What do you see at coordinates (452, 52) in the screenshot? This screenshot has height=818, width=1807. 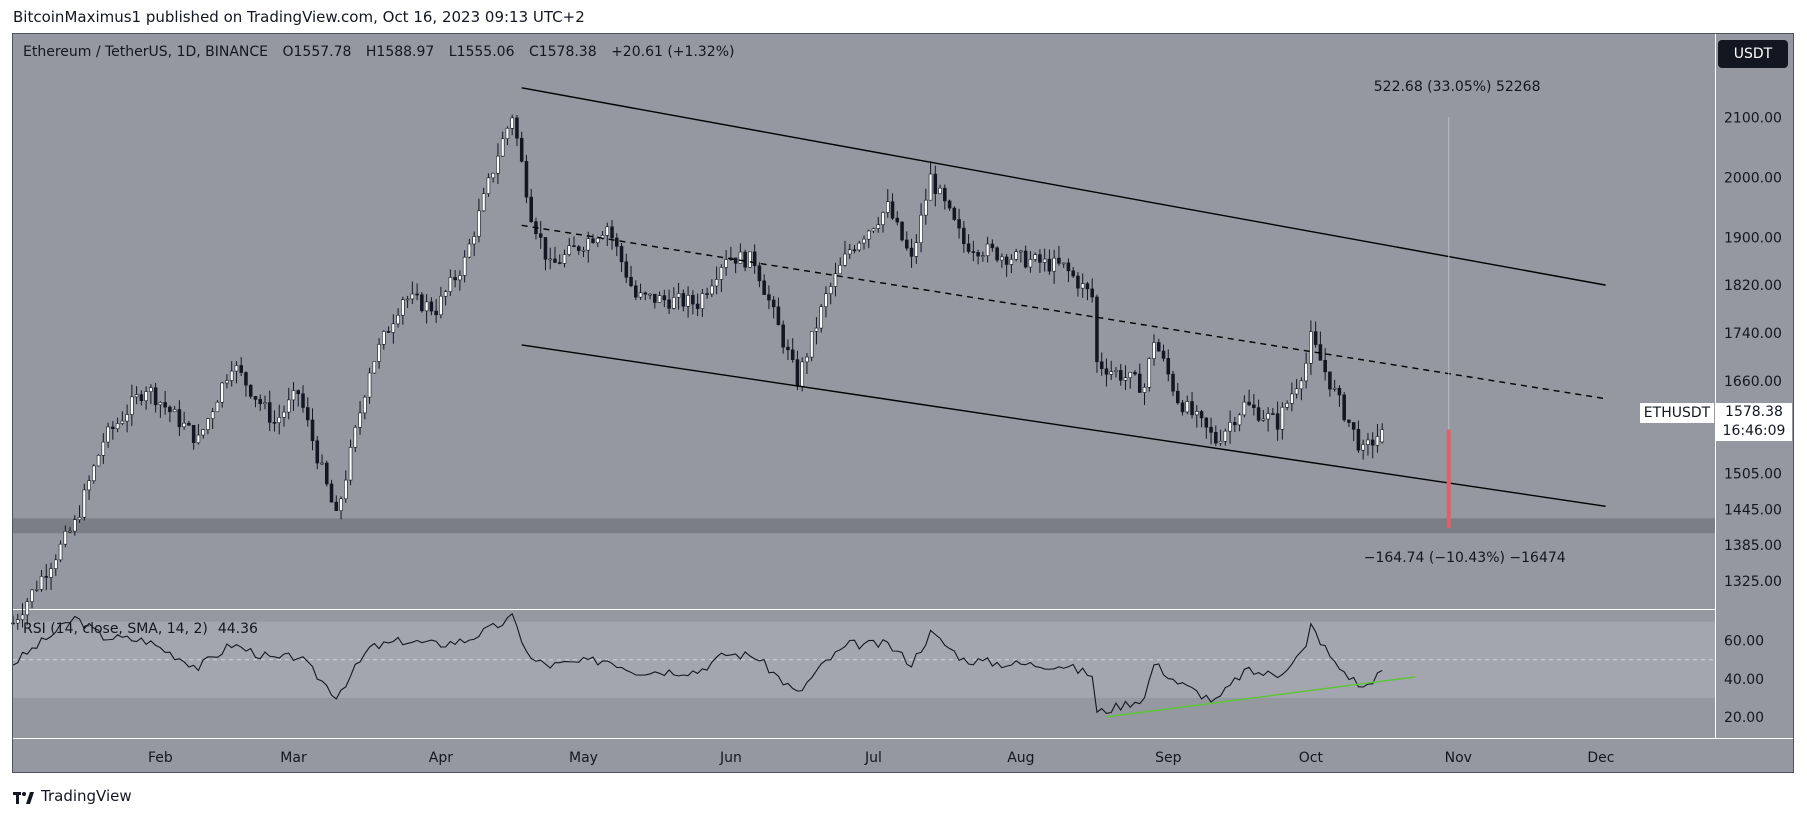 I see `low-key: L` at bounding box center [452, 52].